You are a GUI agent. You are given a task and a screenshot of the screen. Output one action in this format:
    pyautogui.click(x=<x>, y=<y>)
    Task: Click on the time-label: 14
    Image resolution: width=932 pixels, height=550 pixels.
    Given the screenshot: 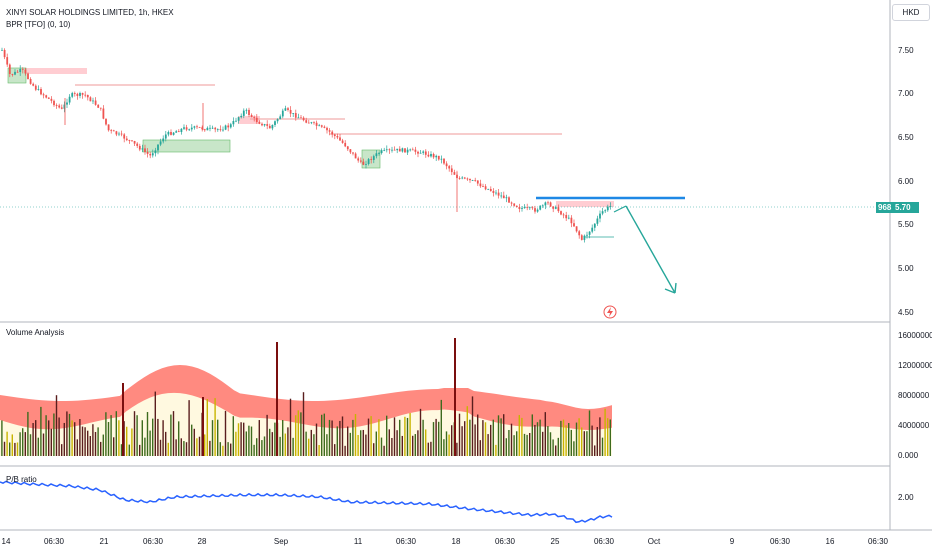 What is the action you would take?
    pyautogui.click(x=6, y=541)
    